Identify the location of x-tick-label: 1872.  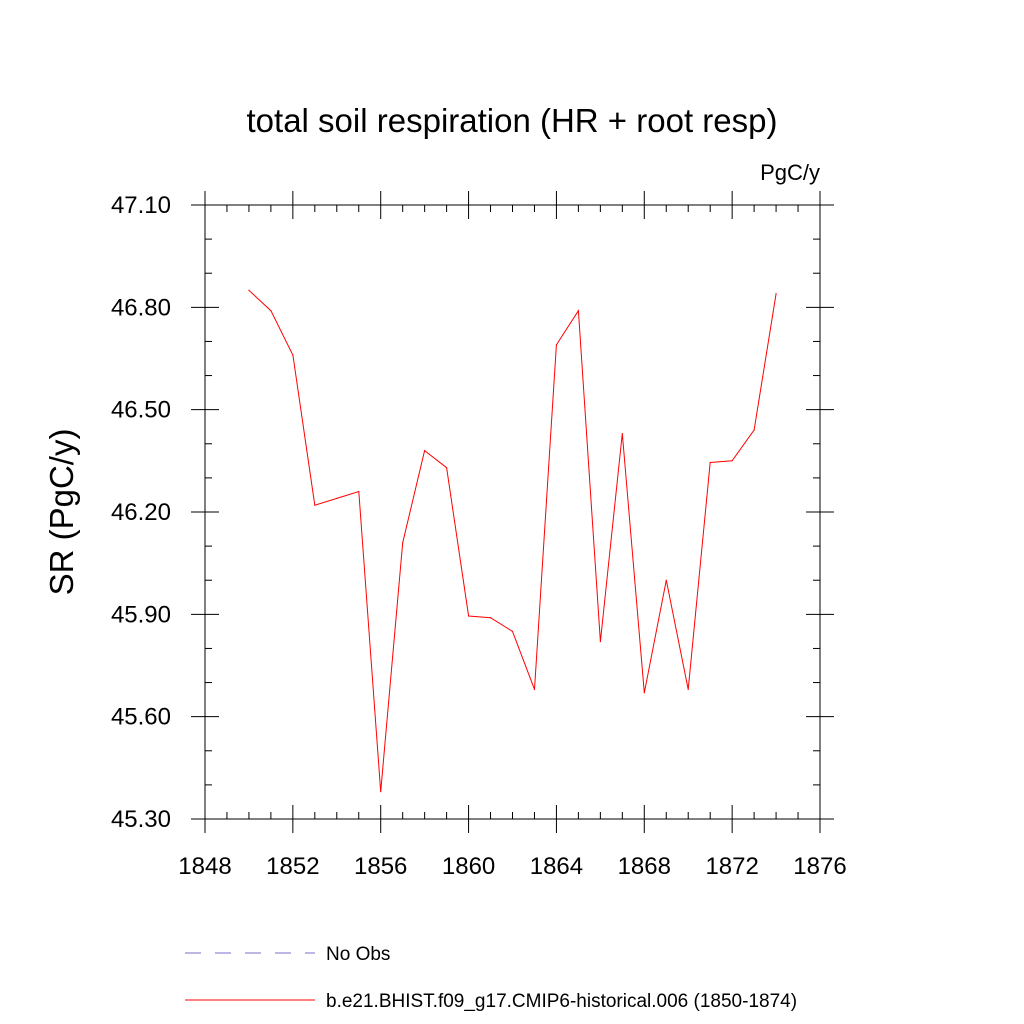
(731, 866).